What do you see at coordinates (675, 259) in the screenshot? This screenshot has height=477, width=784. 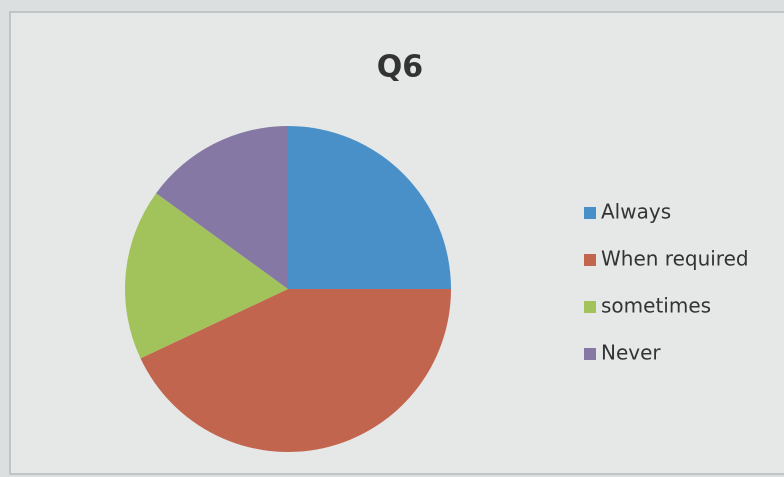 I see `legend-label: When required` at bounding box center [675, 259].